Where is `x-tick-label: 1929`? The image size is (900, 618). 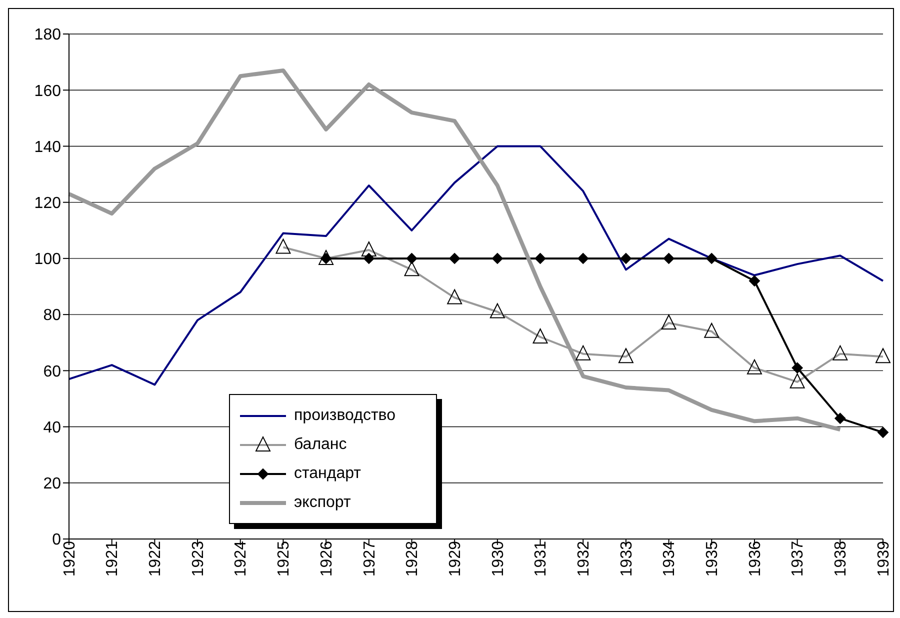 x-tick-label: 1929 is located at coordinates (455, 558).